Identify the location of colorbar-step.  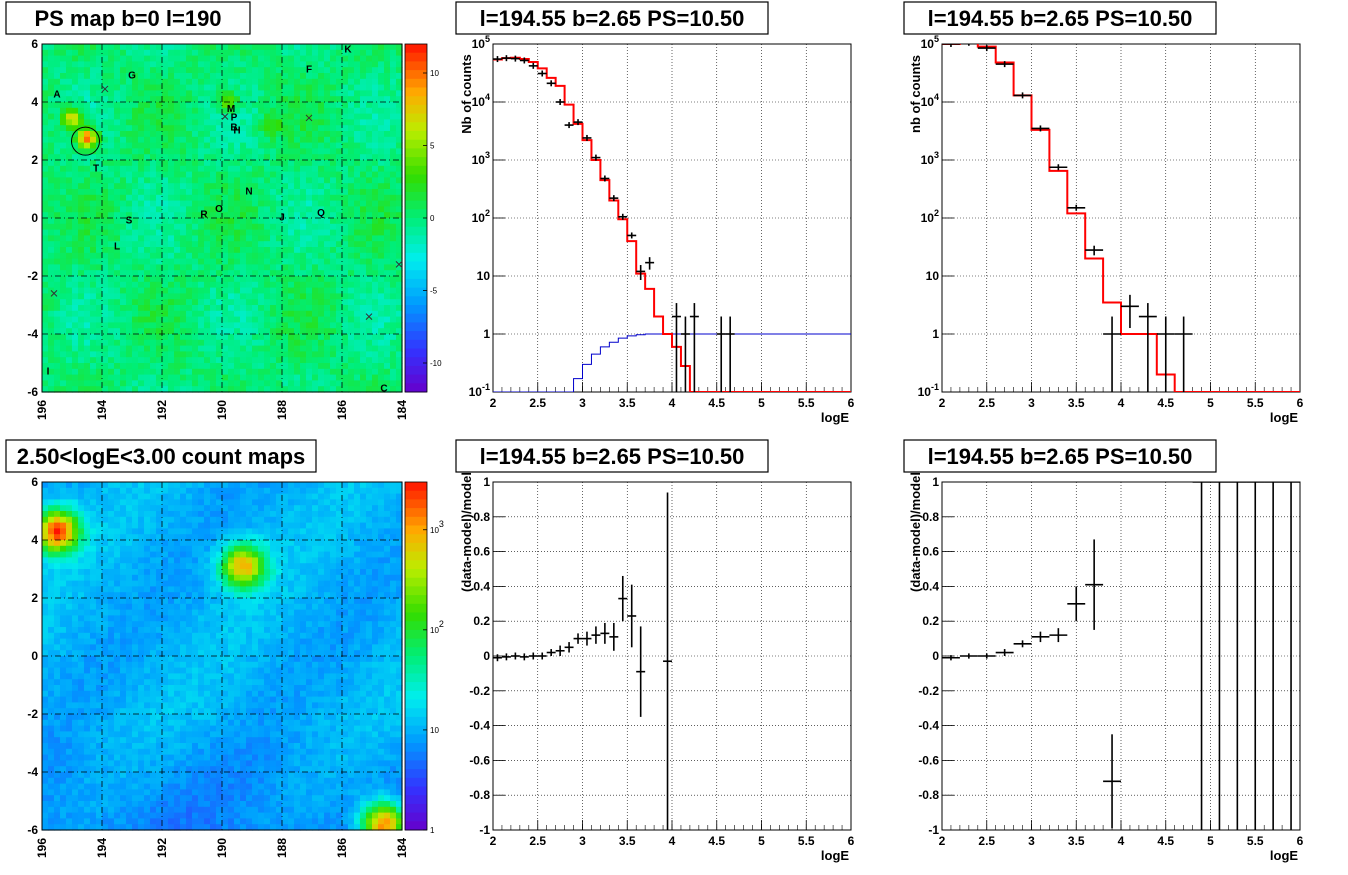
(416, 49).